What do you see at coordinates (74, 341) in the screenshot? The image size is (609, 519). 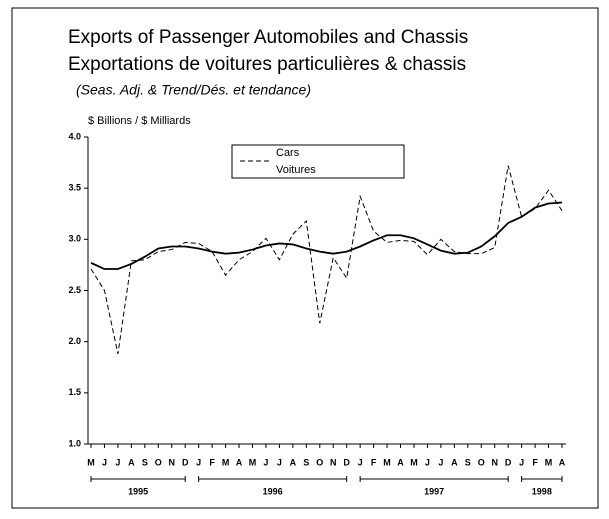 I see `y-tick-label: 2.0` at bounding box center [74, 341].